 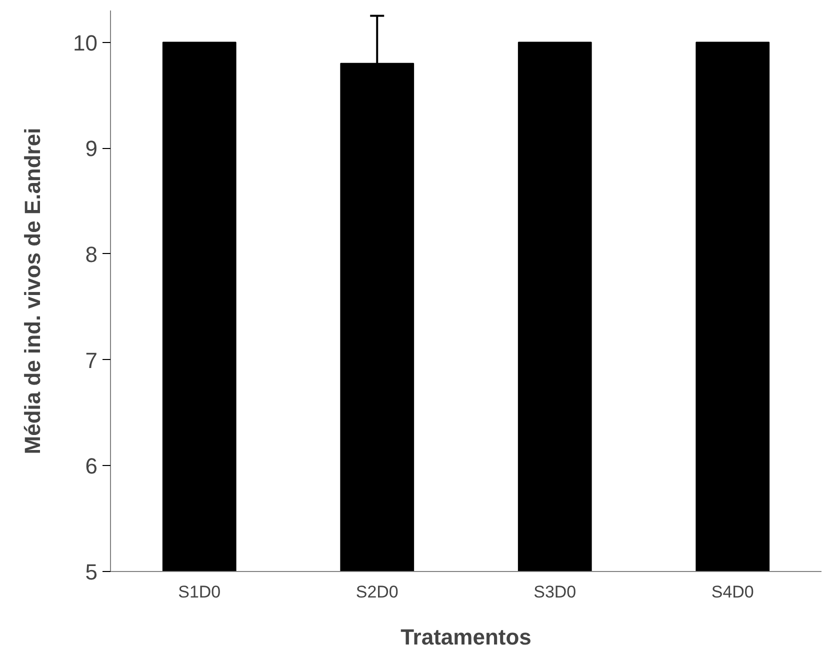 I want to click on y-tick-label: 9, so click(x=91, y=149).